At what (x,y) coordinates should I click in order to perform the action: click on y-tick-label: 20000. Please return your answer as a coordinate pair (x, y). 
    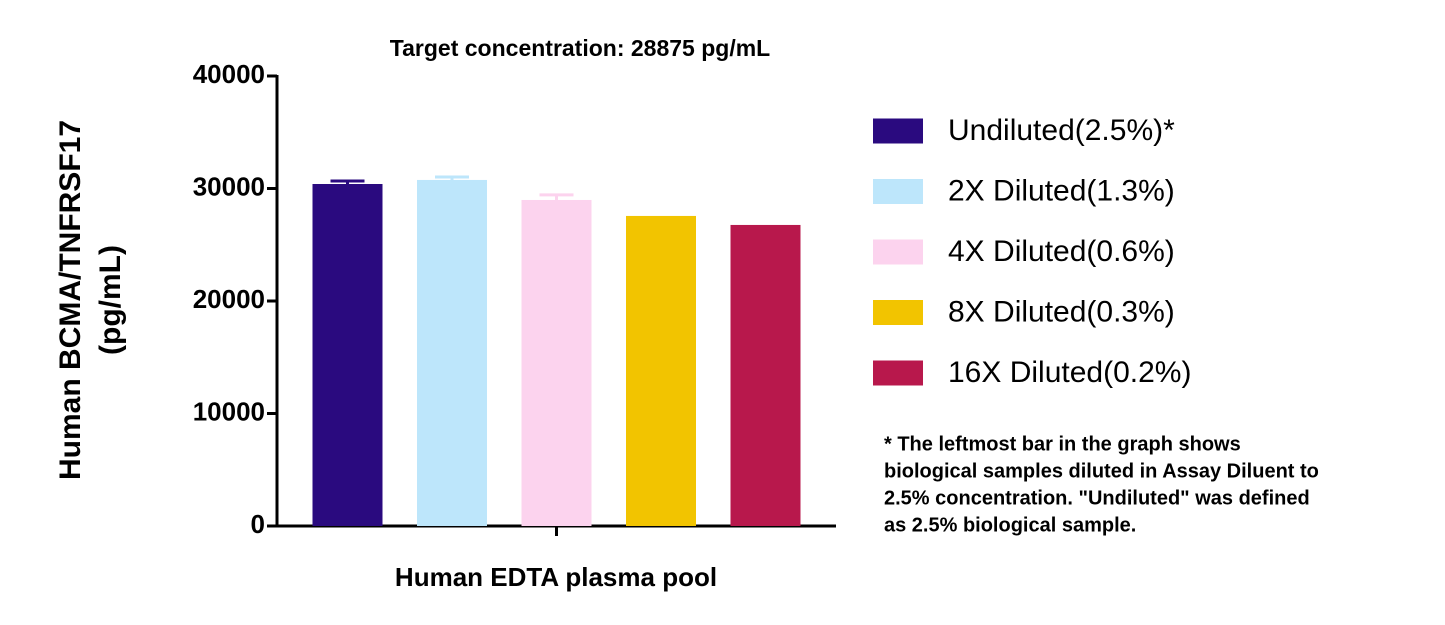
    Looking at the image, I should click on (229, 299).